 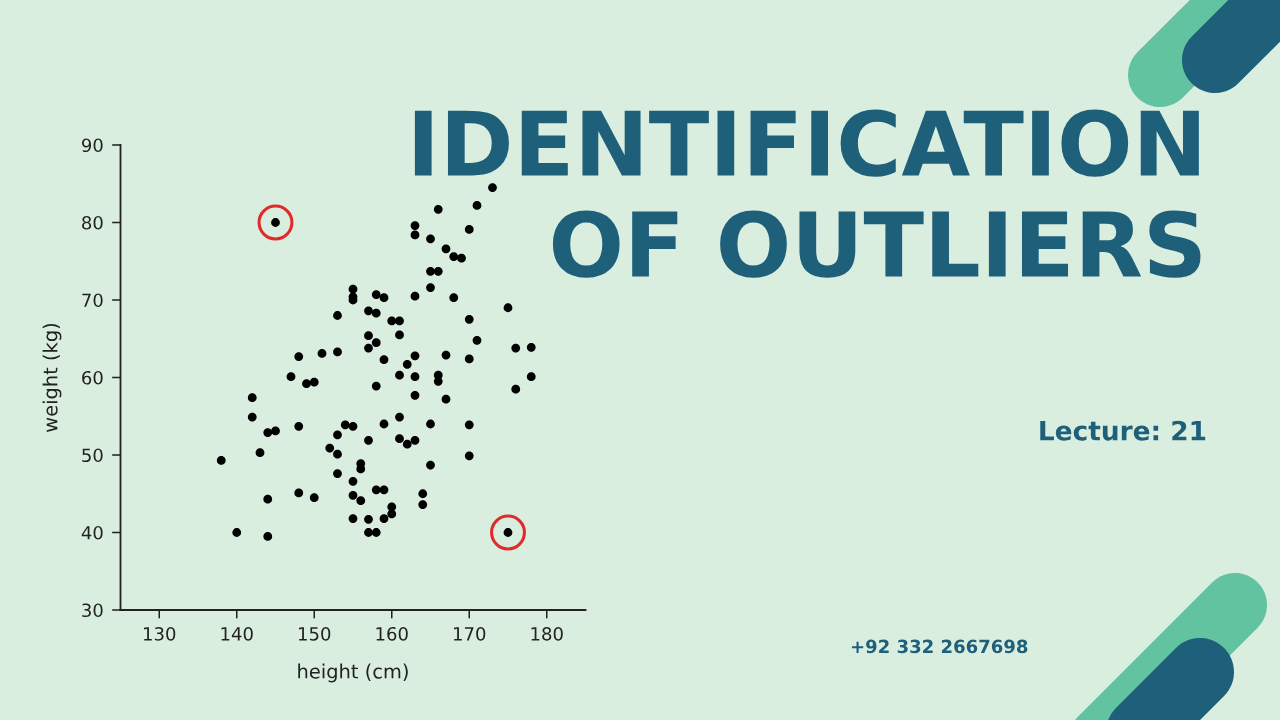 I want to click on y-tick-label: 40, so click(x=92, y=532).